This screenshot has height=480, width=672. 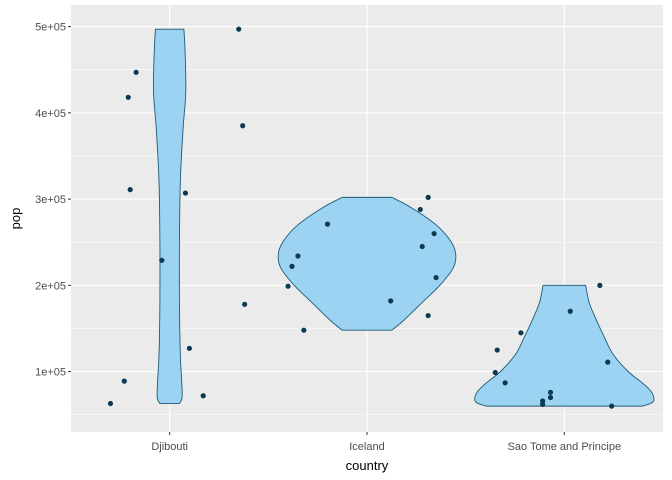 What do you see at coordinates (169, 447) in the screenshot?
I see `x-tick-label: Djibouti` at bounding box center [169, 447].